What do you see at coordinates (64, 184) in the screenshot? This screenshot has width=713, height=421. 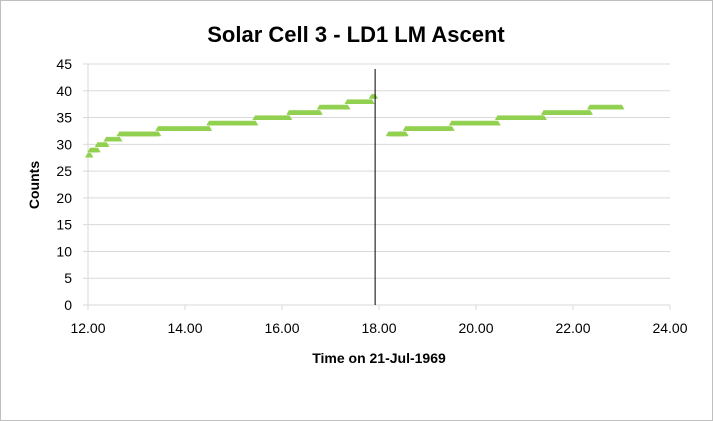 I see `y-tick-labels: 0 5 10 15 20 25 30 35 40 45` at bounding box center [64, 184].